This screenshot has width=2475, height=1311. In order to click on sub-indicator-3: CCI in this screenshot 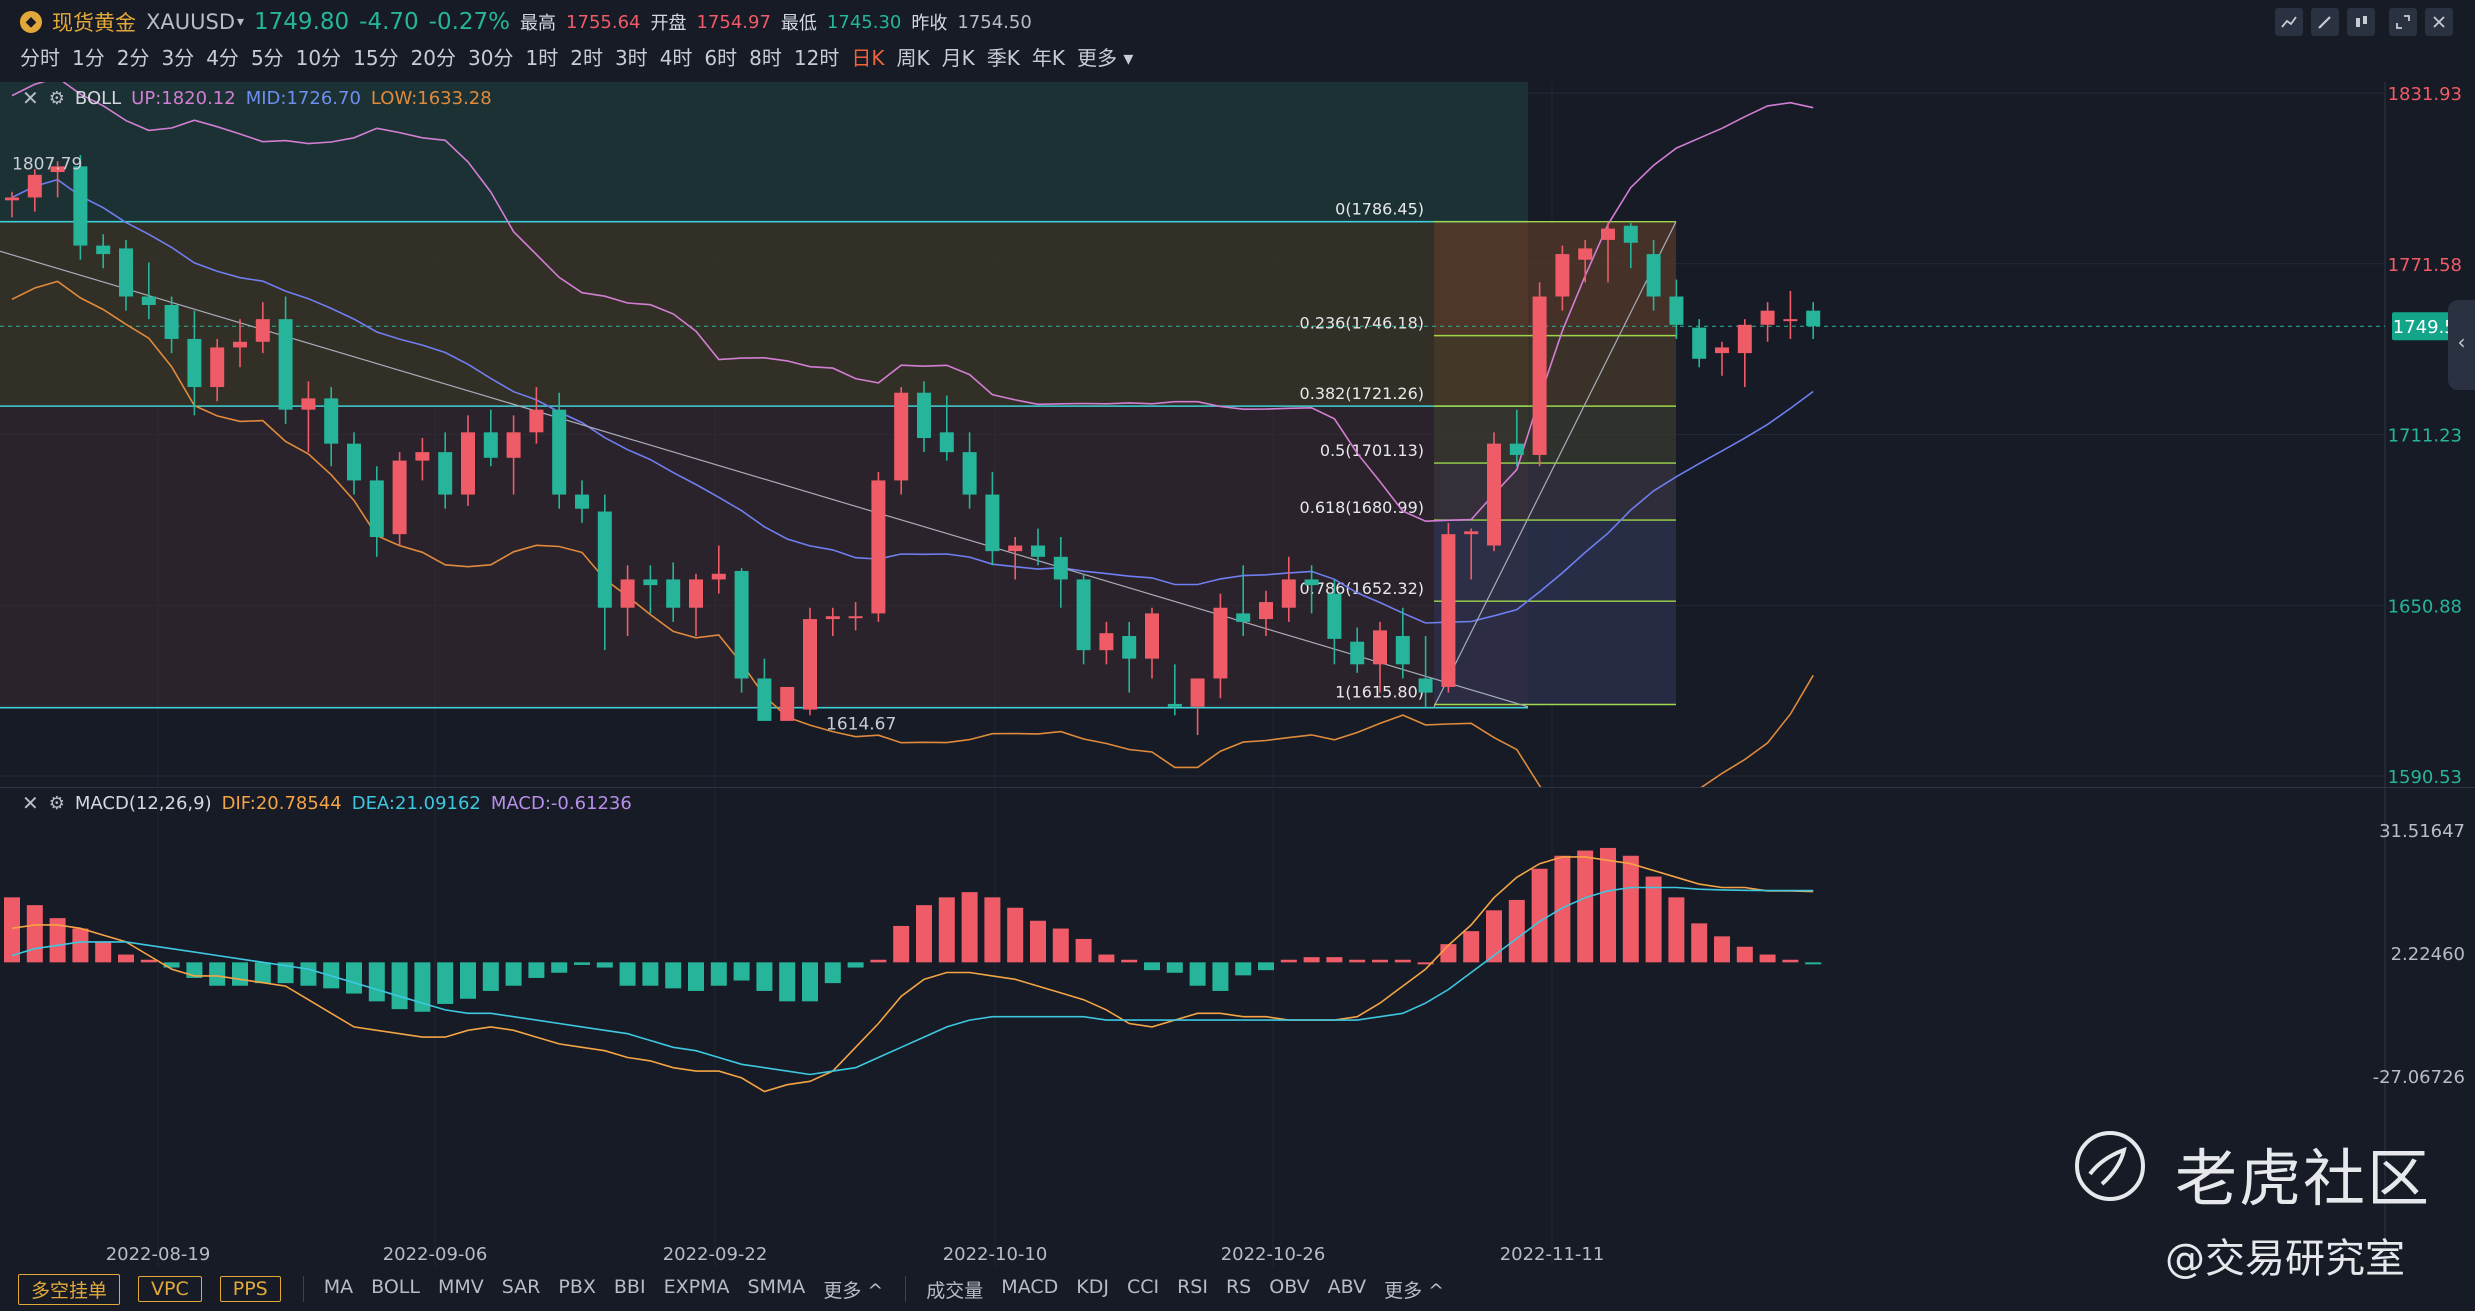, I will do `click(1143, 1286)`.